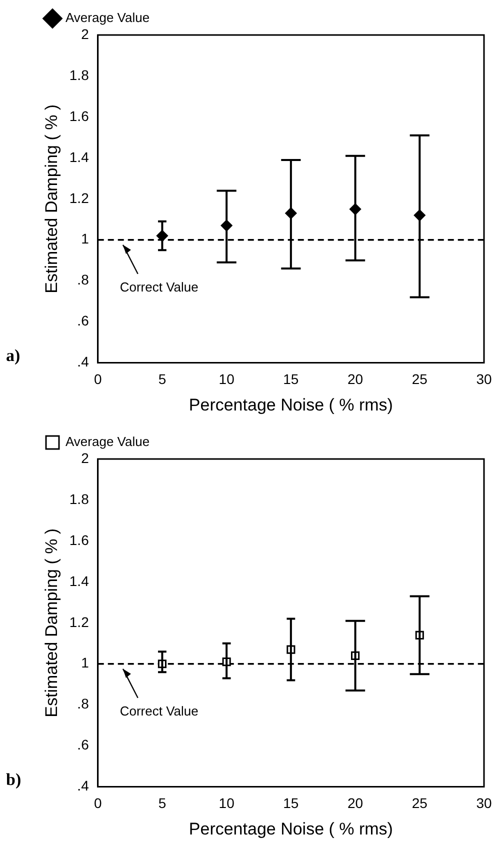 The width and height of the screenshot is (500, 848). I want to click on text: a), so click(13, 356).